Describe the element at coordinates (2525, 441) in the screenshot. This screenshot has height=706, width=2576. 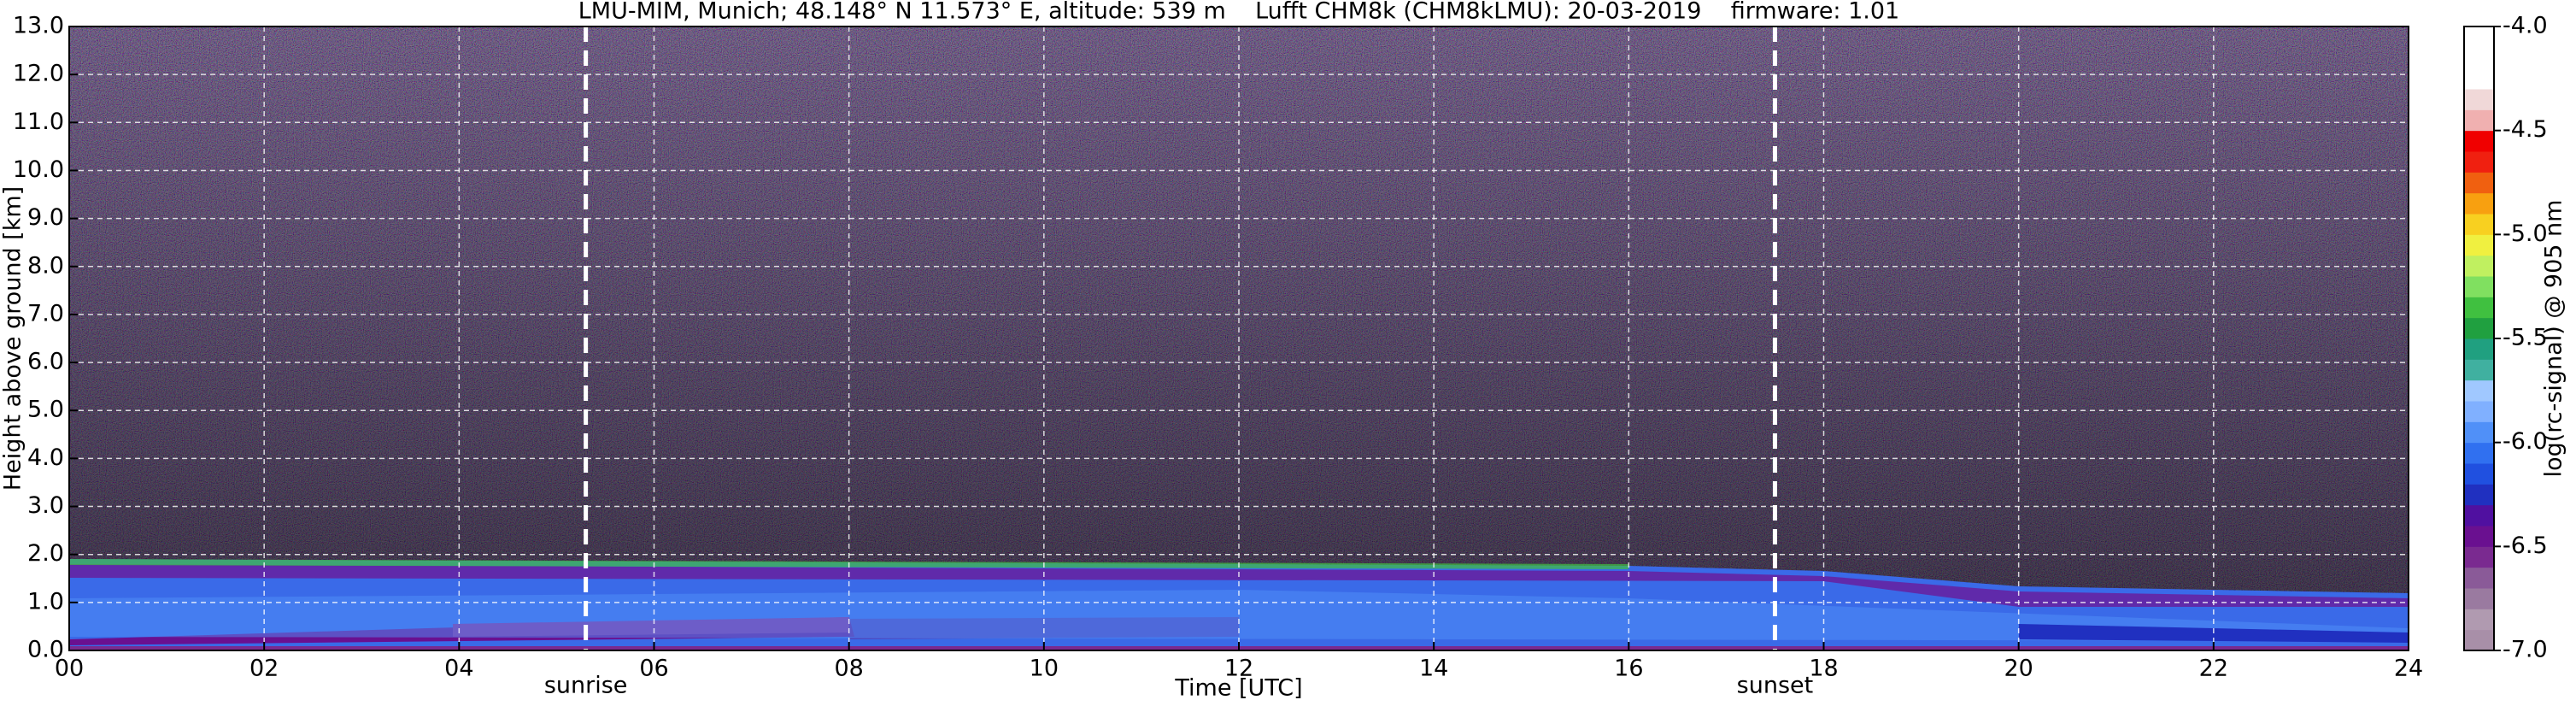
I see `colorbar-tick-label: -6.0` at that location.